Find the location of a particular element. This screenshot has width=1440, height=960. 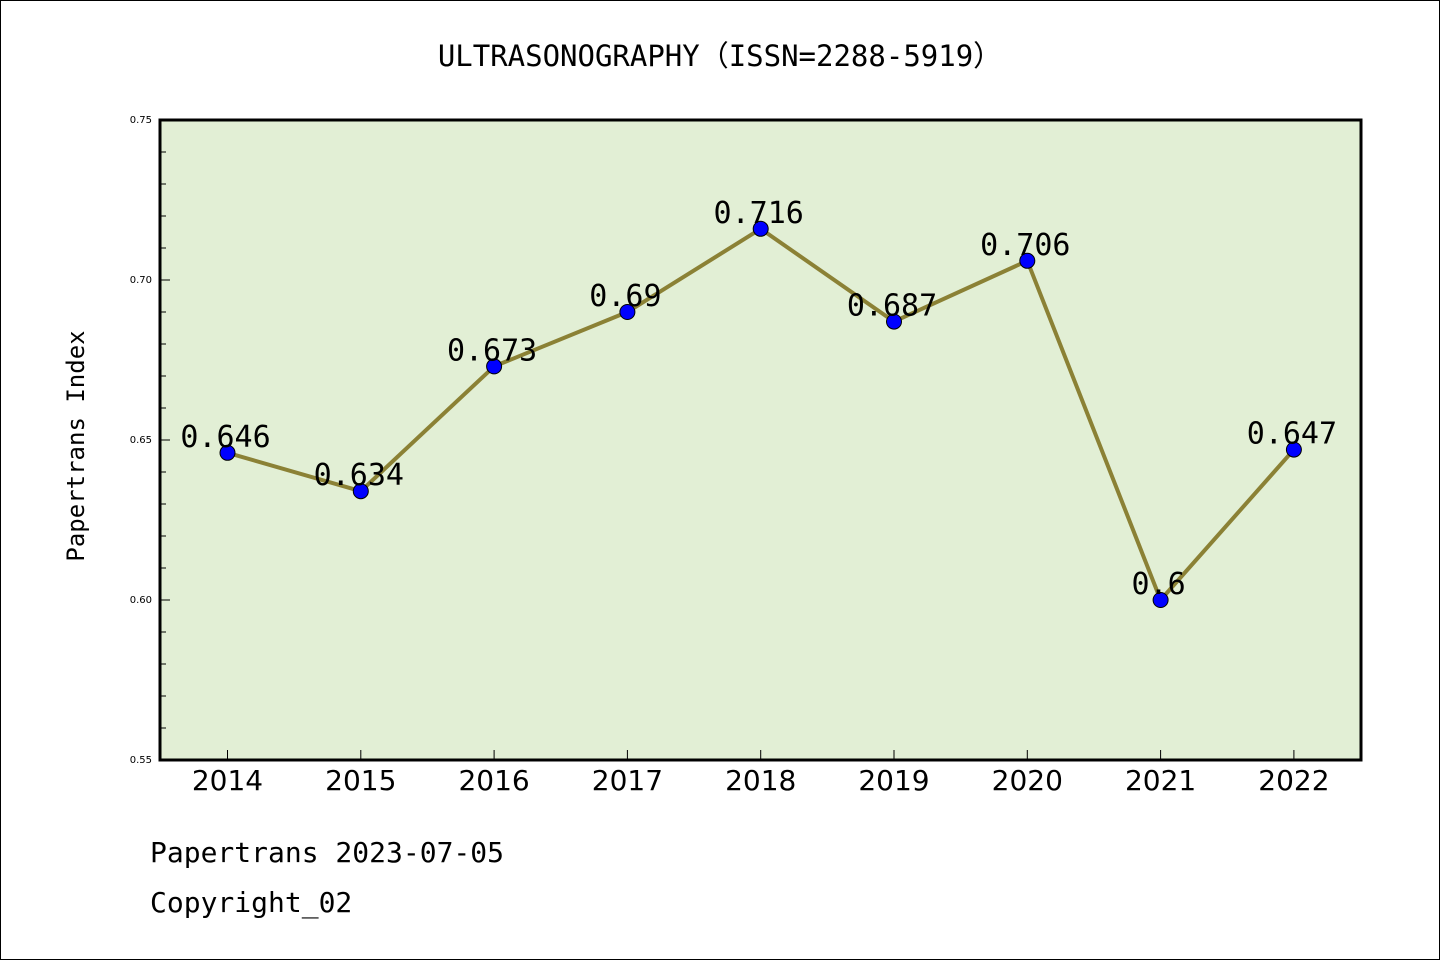

chart-title: ULTRASONOGRAPHY（ISSN=2288-5919） is located at coordinates (720, 56).